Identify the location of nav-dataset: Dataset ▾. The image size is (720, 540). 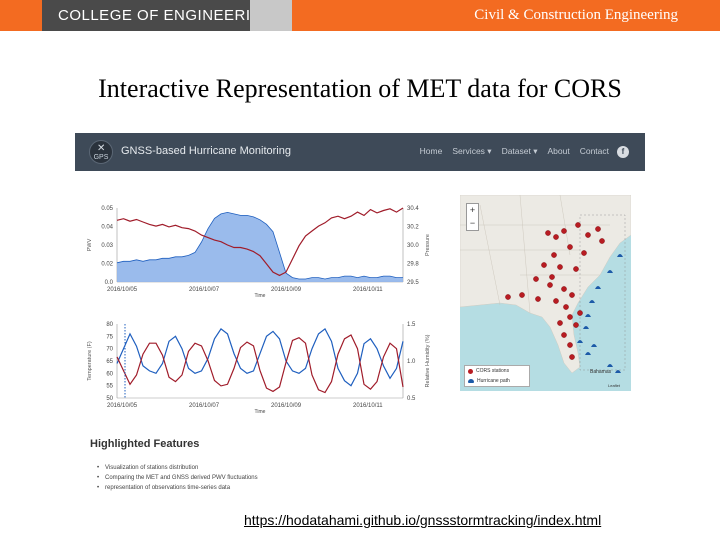
(519, 151).